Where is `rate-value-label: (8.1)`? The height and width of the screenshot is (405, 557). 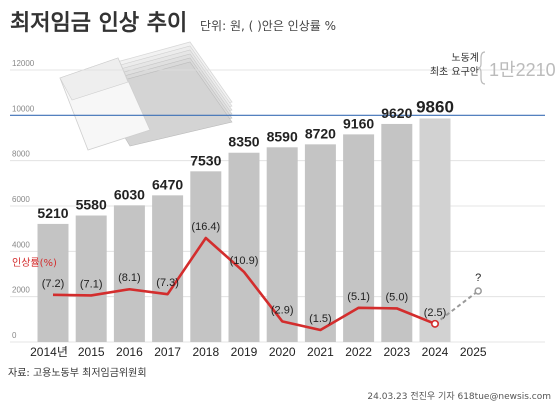
rate-value-label: (8.1) is located at coordinates (129, 278).